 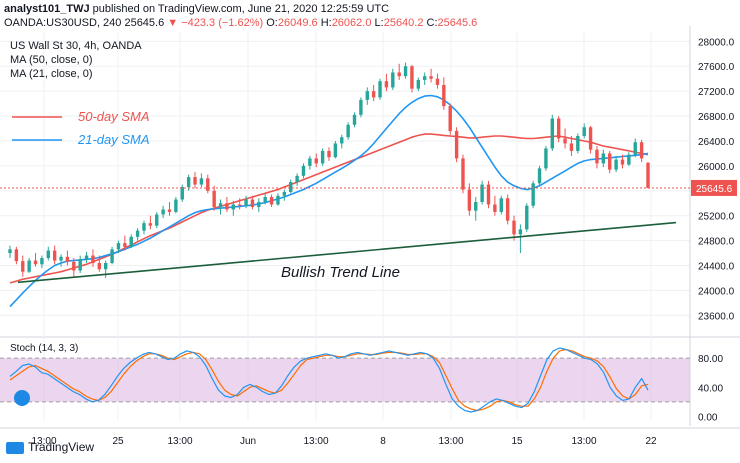 I want to click on time-tick-label: Jun, so click(x=248, y=441).